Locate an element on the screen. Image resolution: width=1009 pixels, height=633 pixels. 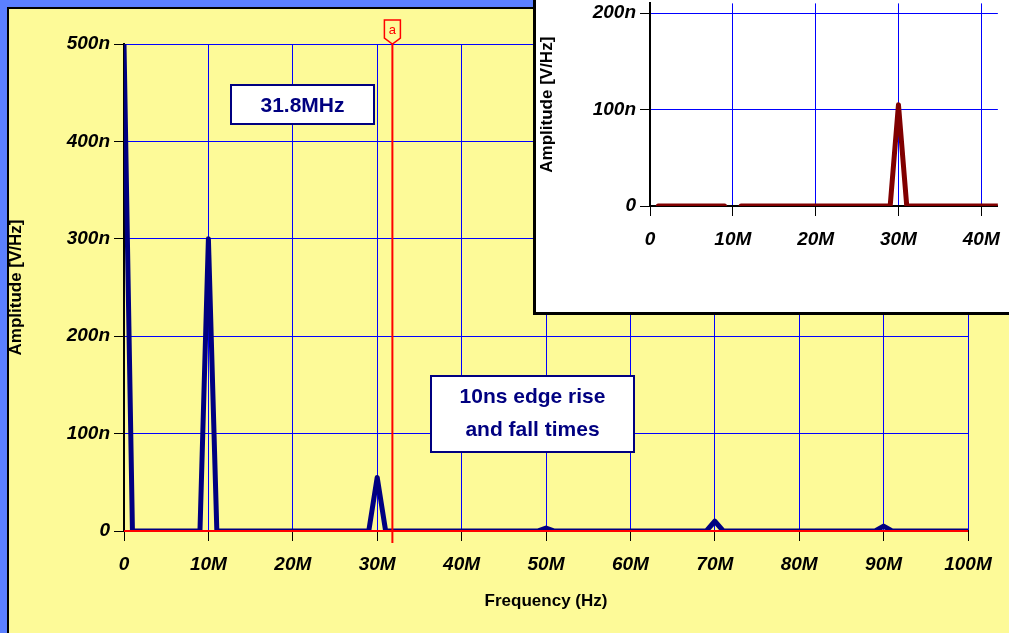
x-tick-label: 90M is located at coordinates (884, 563).